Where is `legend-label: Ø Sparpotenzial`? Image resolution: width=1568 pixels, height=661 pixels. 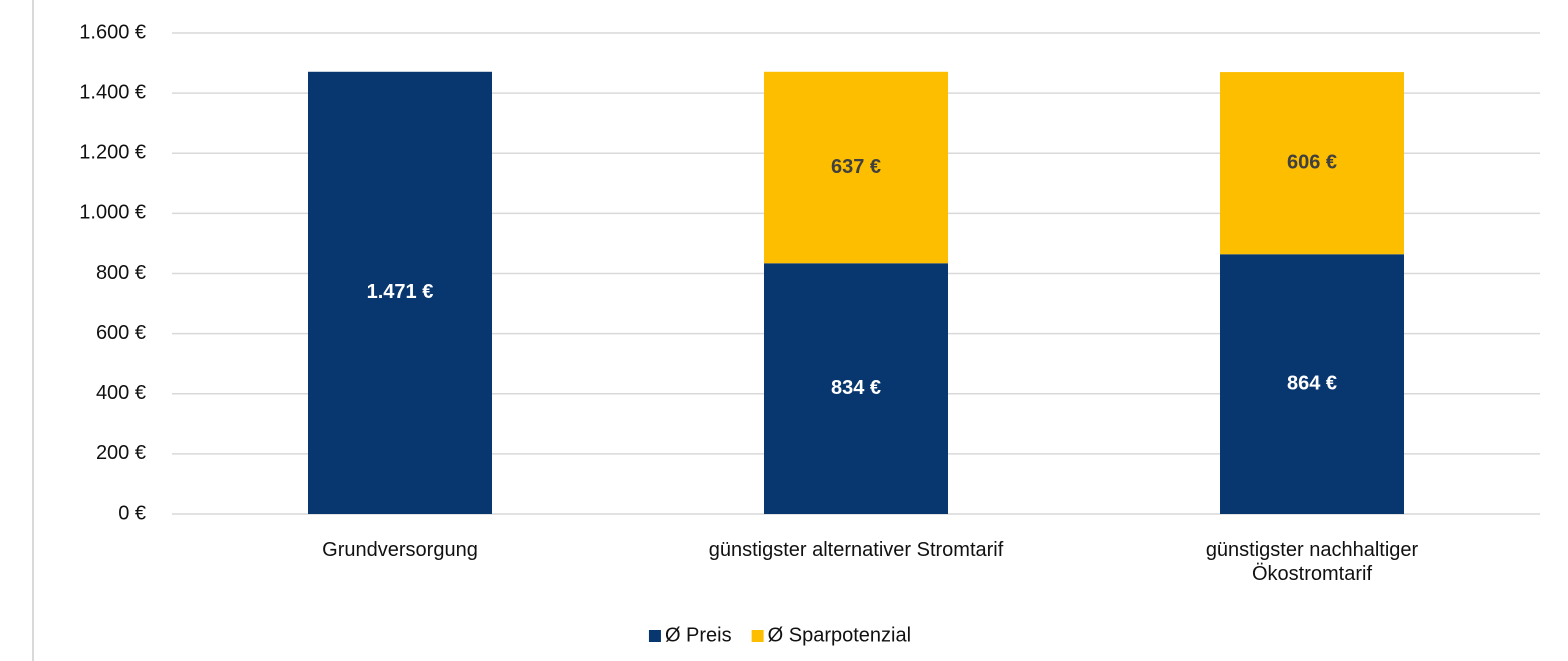
legend-label: Ø Sparpotenzial is located at coordinates (839, 635).